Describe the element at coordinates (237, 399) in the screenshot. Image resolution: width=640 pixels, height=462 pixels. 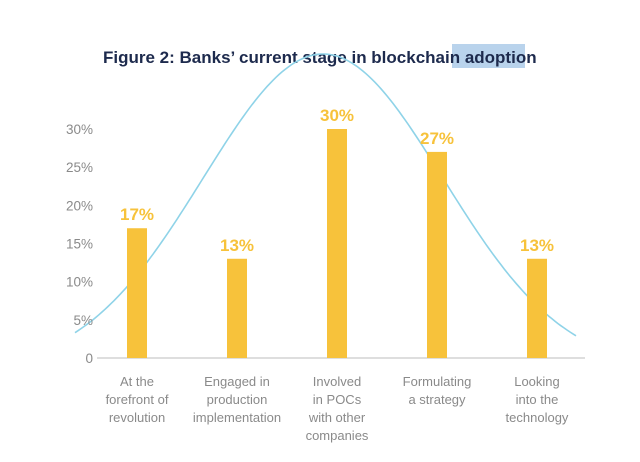
I see `category-label: Engaged in production implementation` at that location.